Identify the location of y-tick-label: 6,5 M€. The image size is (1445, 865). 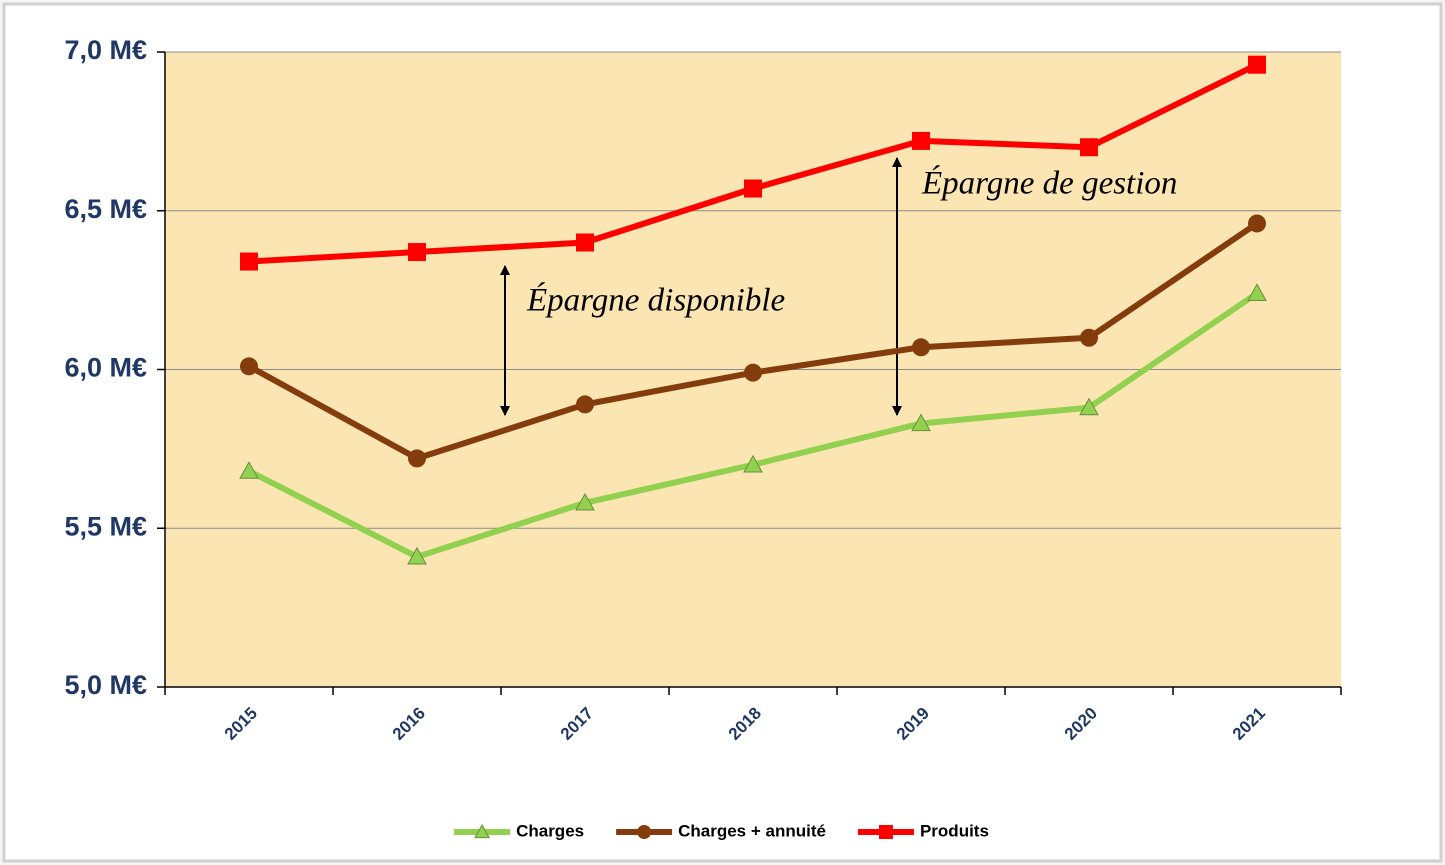
(105, 209).